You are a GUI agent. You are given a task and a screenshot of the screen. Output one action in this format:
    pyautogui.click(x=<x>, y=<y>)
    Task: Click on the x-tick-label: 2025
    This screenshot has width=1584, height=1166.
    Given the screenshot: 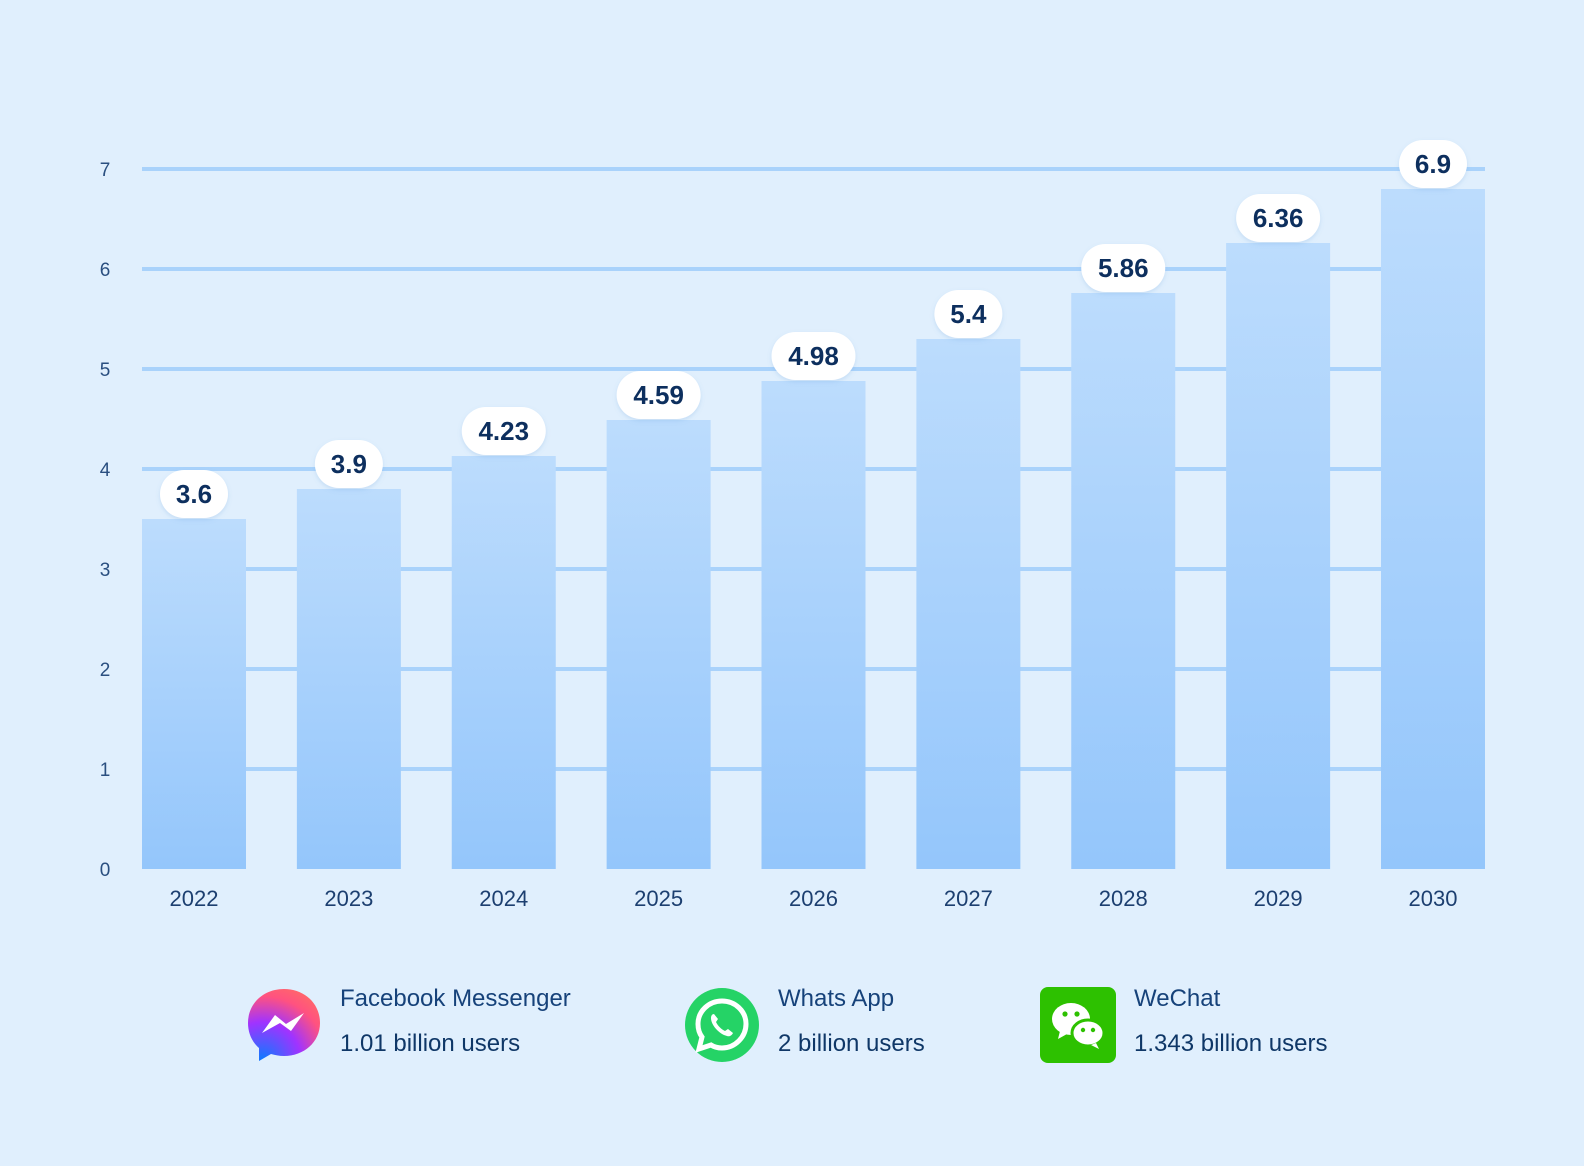 What is the action you would take?
    pyautogui.click(x=658, y=898)
    